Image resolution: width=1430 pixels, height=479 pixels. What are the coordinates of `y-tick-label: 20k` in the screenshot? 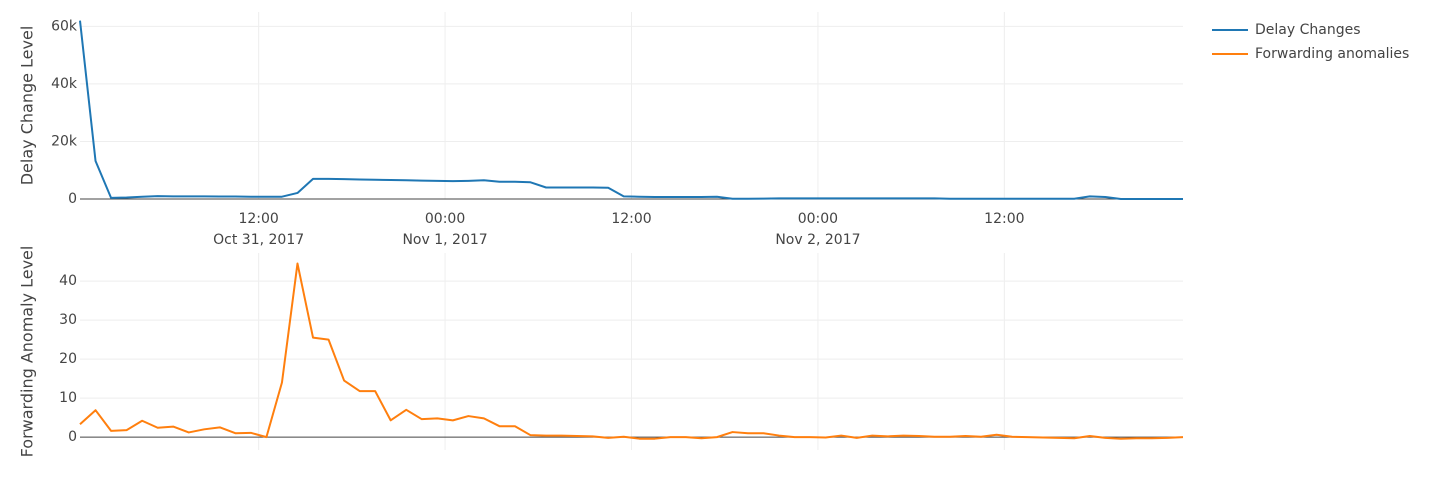 It's located at (64, 141).